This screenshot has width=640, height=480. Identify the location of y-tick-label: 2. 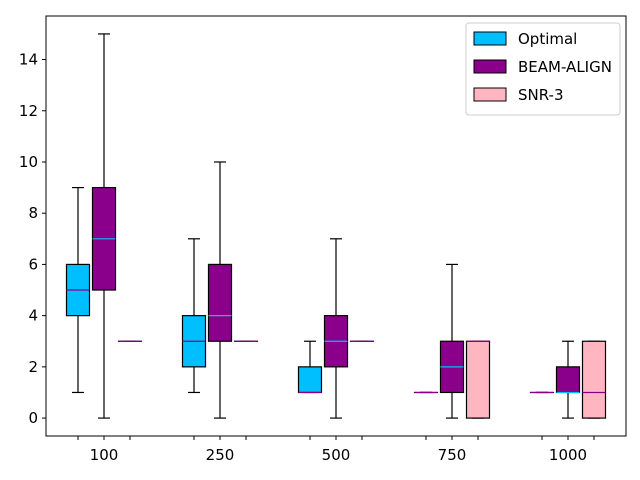
(33, 367).